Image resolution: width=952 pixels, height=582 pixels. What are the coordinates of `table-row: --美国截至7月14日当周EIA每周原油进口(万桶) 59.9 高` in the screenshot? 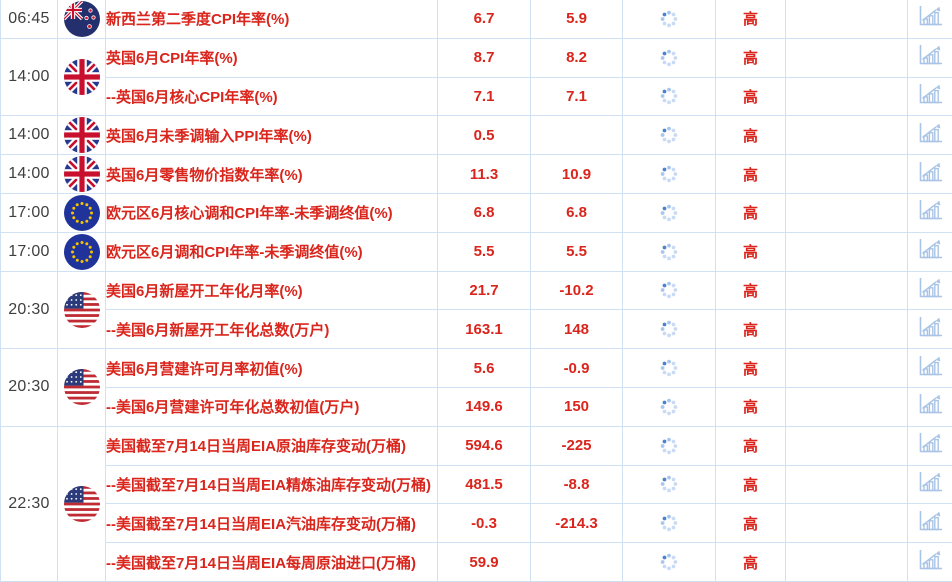 It's located at (476, 562).